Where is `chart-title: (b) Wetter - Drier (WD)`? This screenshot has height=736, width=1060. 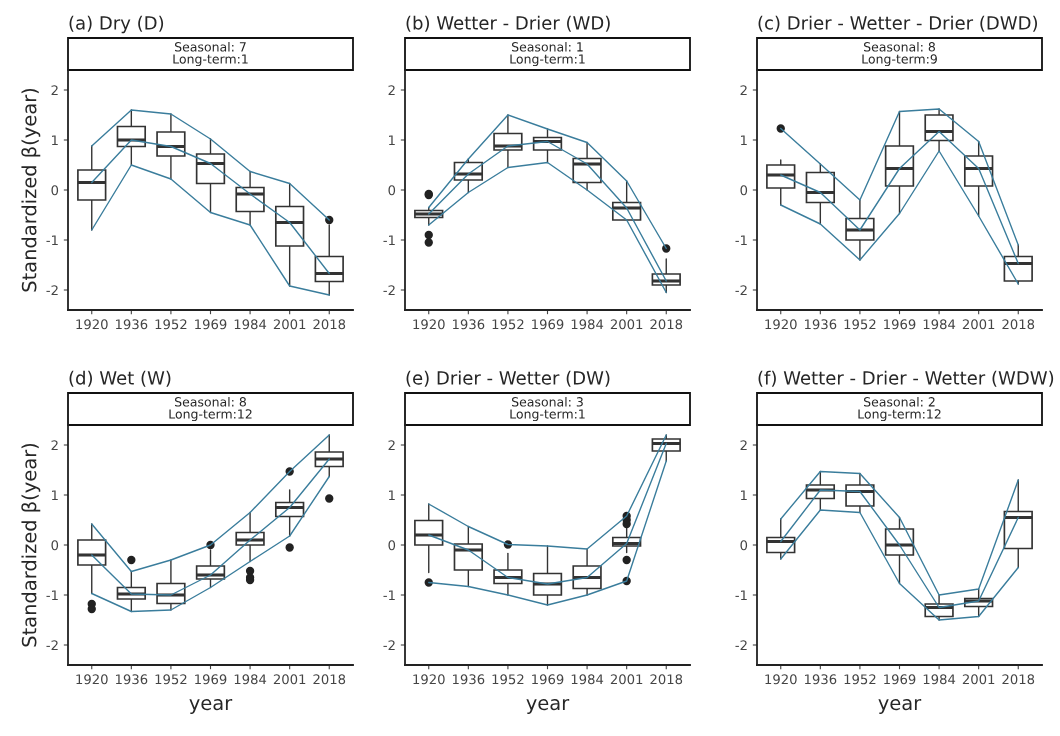
chart-title: (b) Wetter - Drier (WD) is located at coordinates (508, 23).